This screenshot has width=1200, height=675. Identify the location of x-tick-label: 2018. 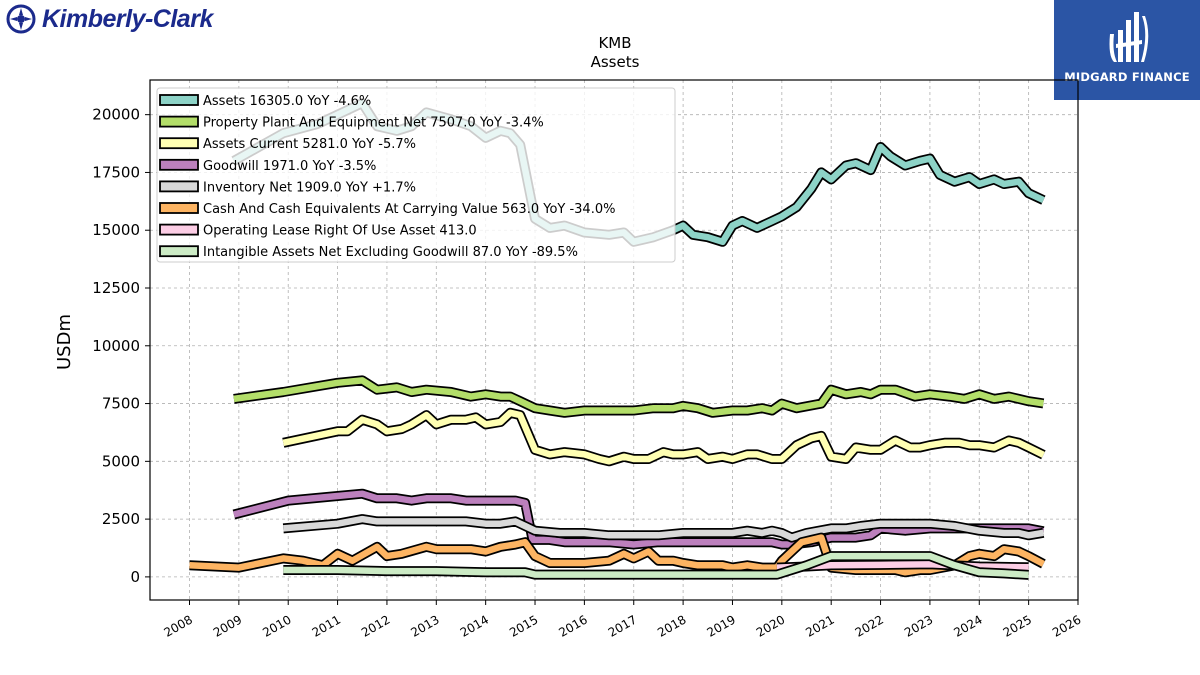
(671, 625).